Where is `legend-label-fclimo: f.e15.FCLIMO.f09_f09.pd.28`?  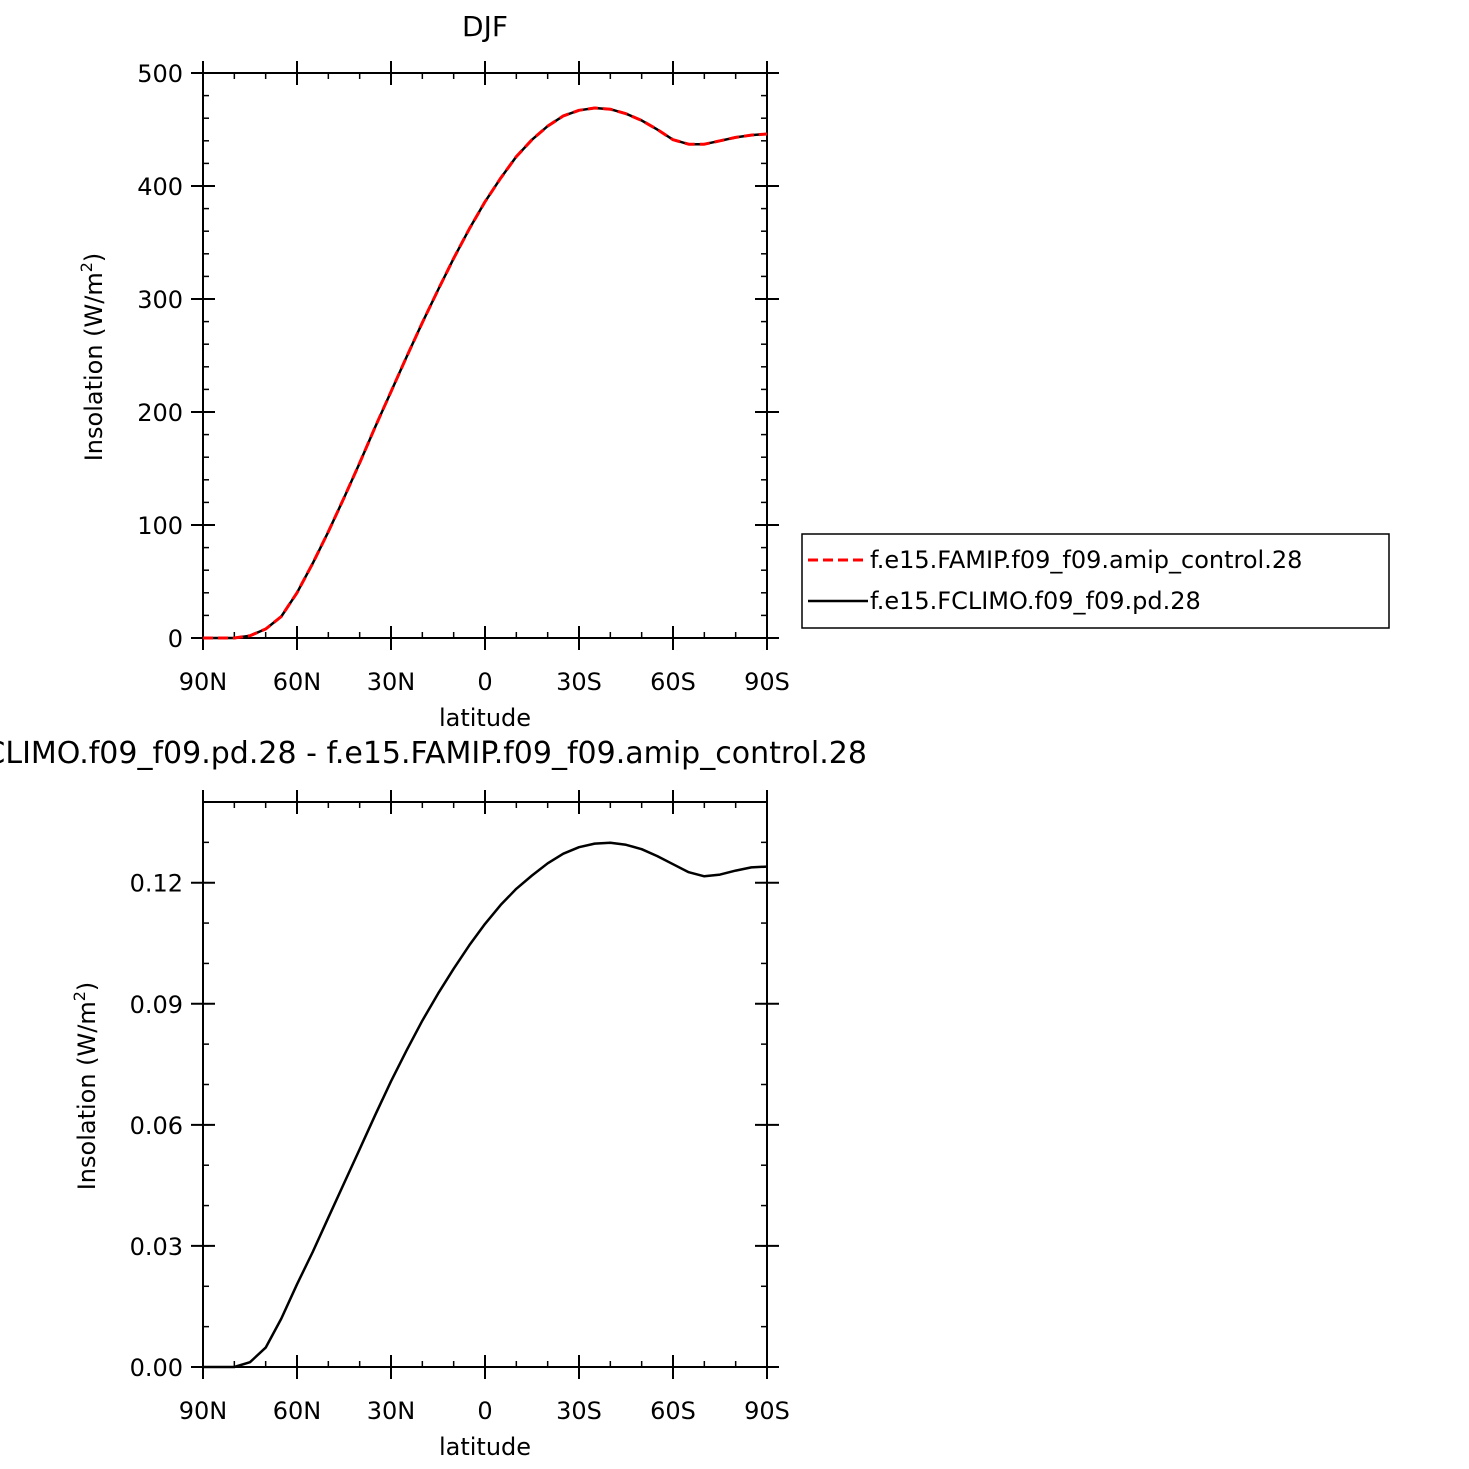 legend-label-fclimo: f.e15.FCLIMO.f09_f09.pd.28 is located at coordinates (1035, 601).